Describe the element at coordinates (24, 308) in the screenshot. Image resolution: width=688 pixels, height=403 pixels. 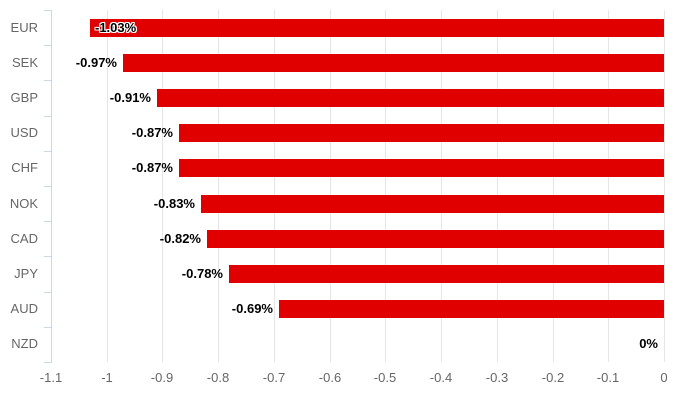
I see `category-label: AUD` at that location.